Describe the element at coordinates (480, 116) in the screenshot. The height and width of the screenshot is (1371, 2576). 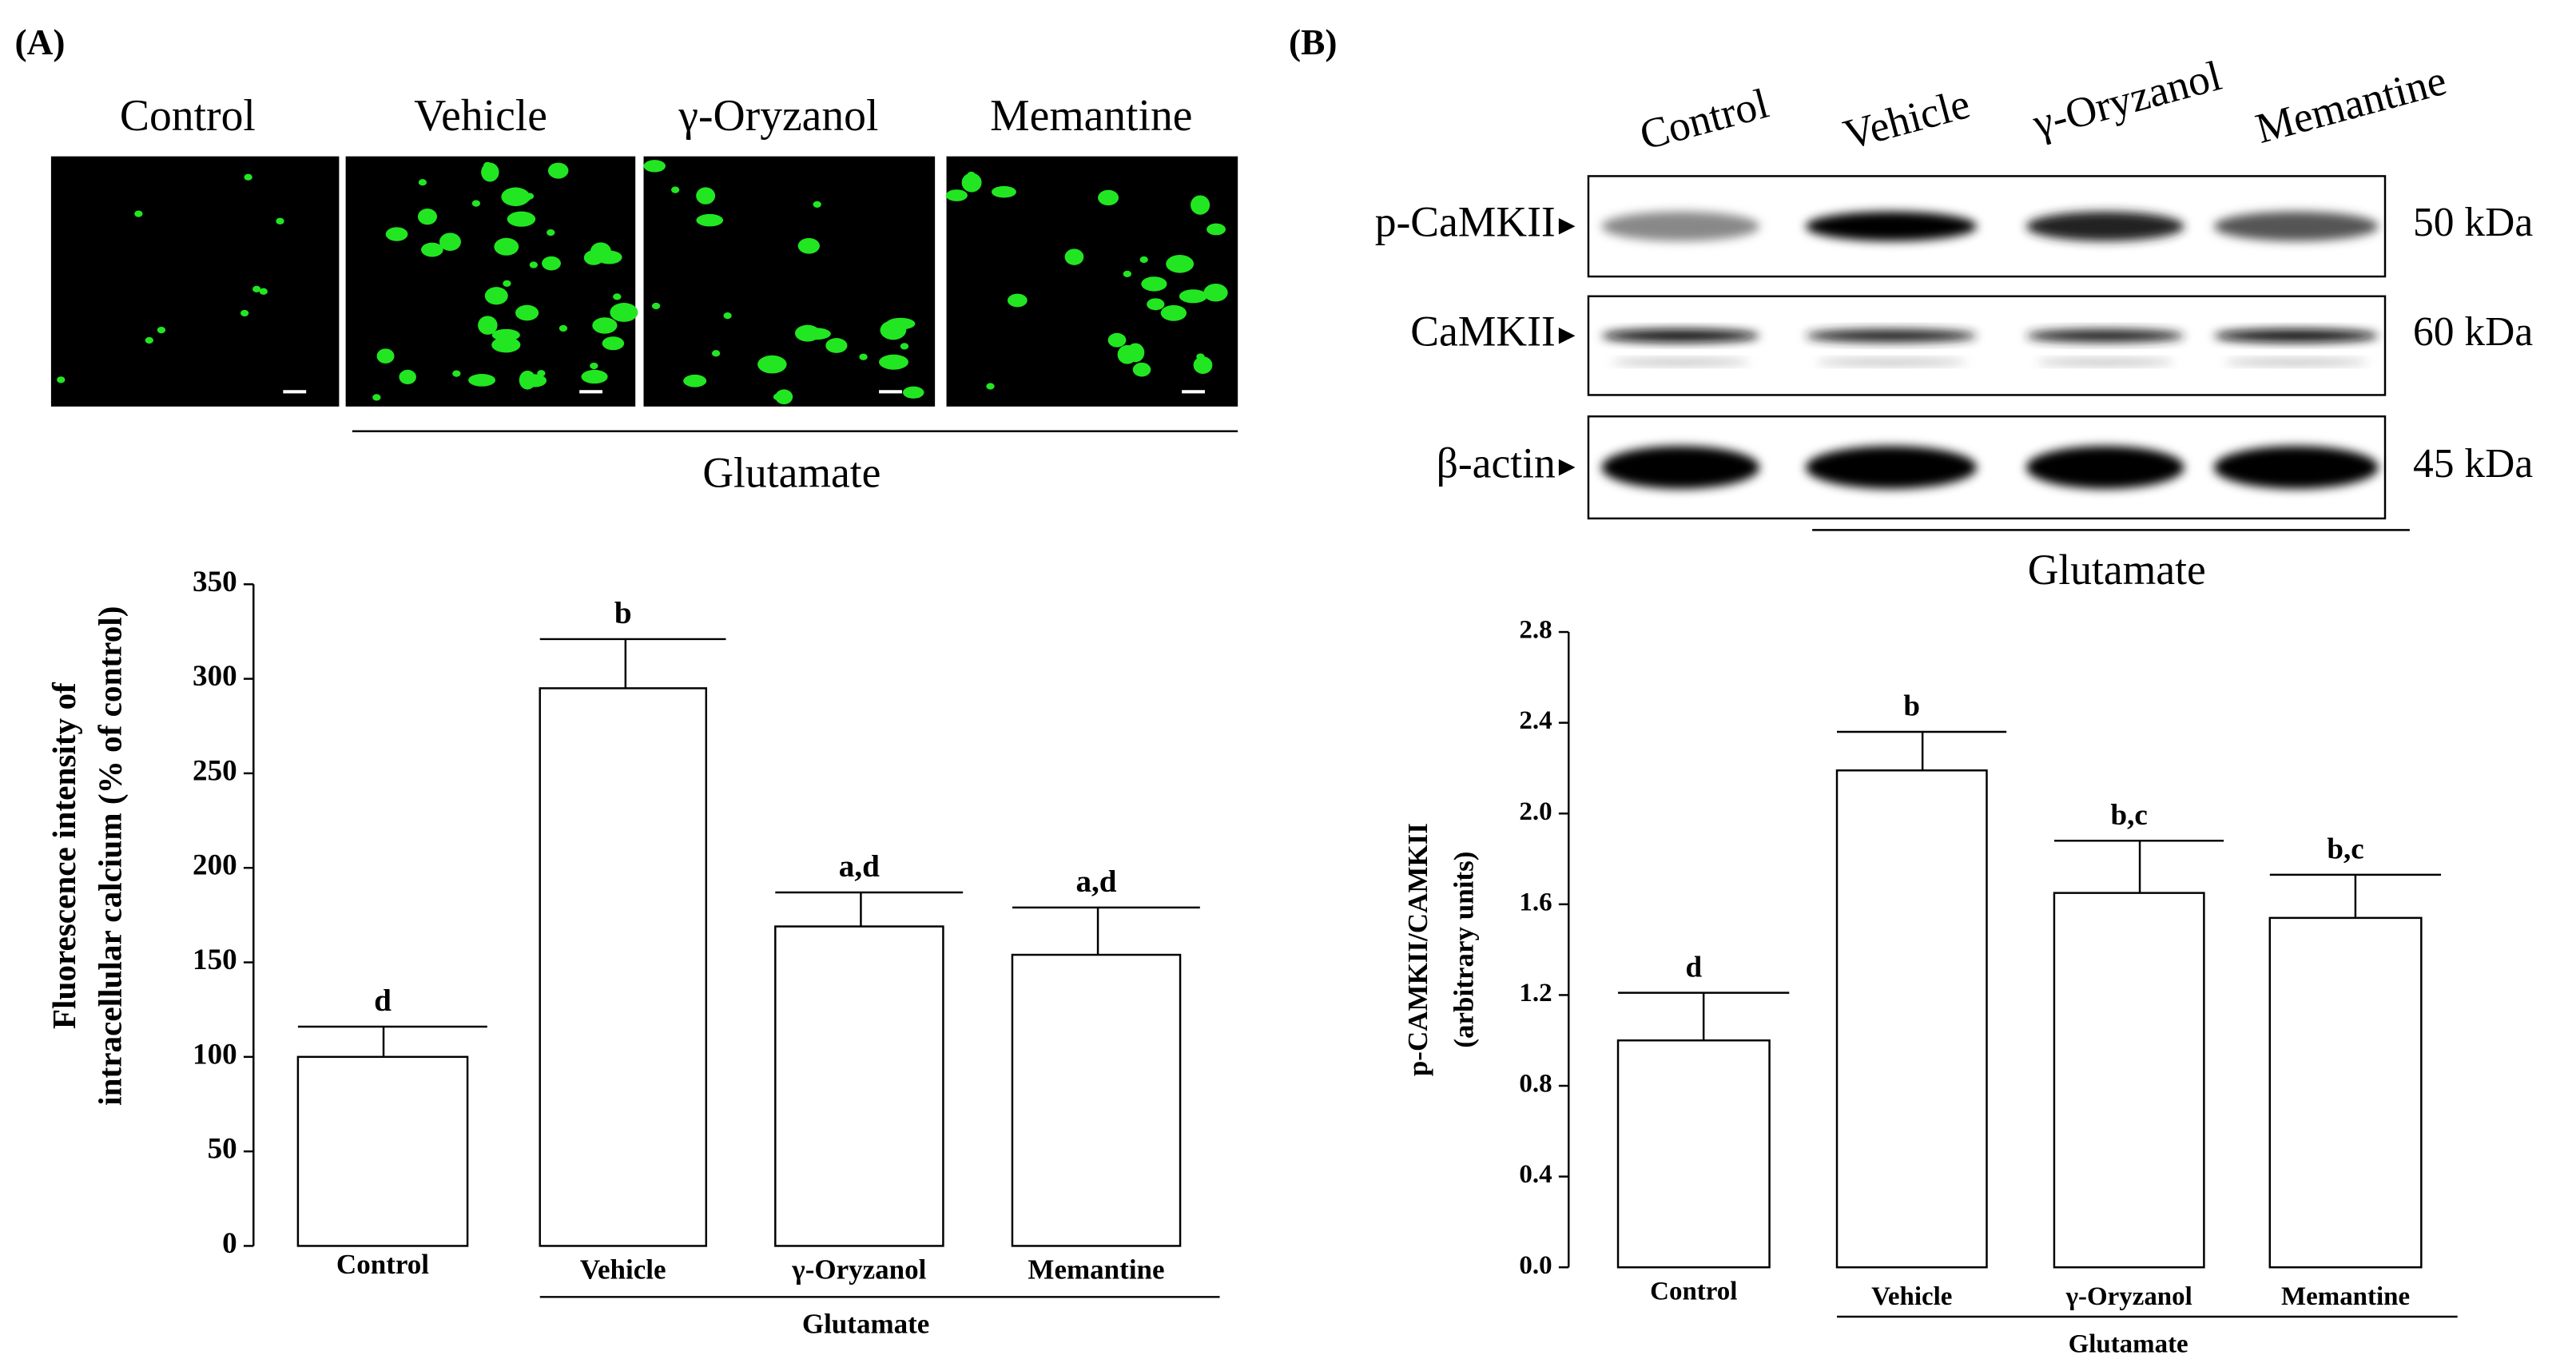
I see `image-label: Vehicle` at that location.